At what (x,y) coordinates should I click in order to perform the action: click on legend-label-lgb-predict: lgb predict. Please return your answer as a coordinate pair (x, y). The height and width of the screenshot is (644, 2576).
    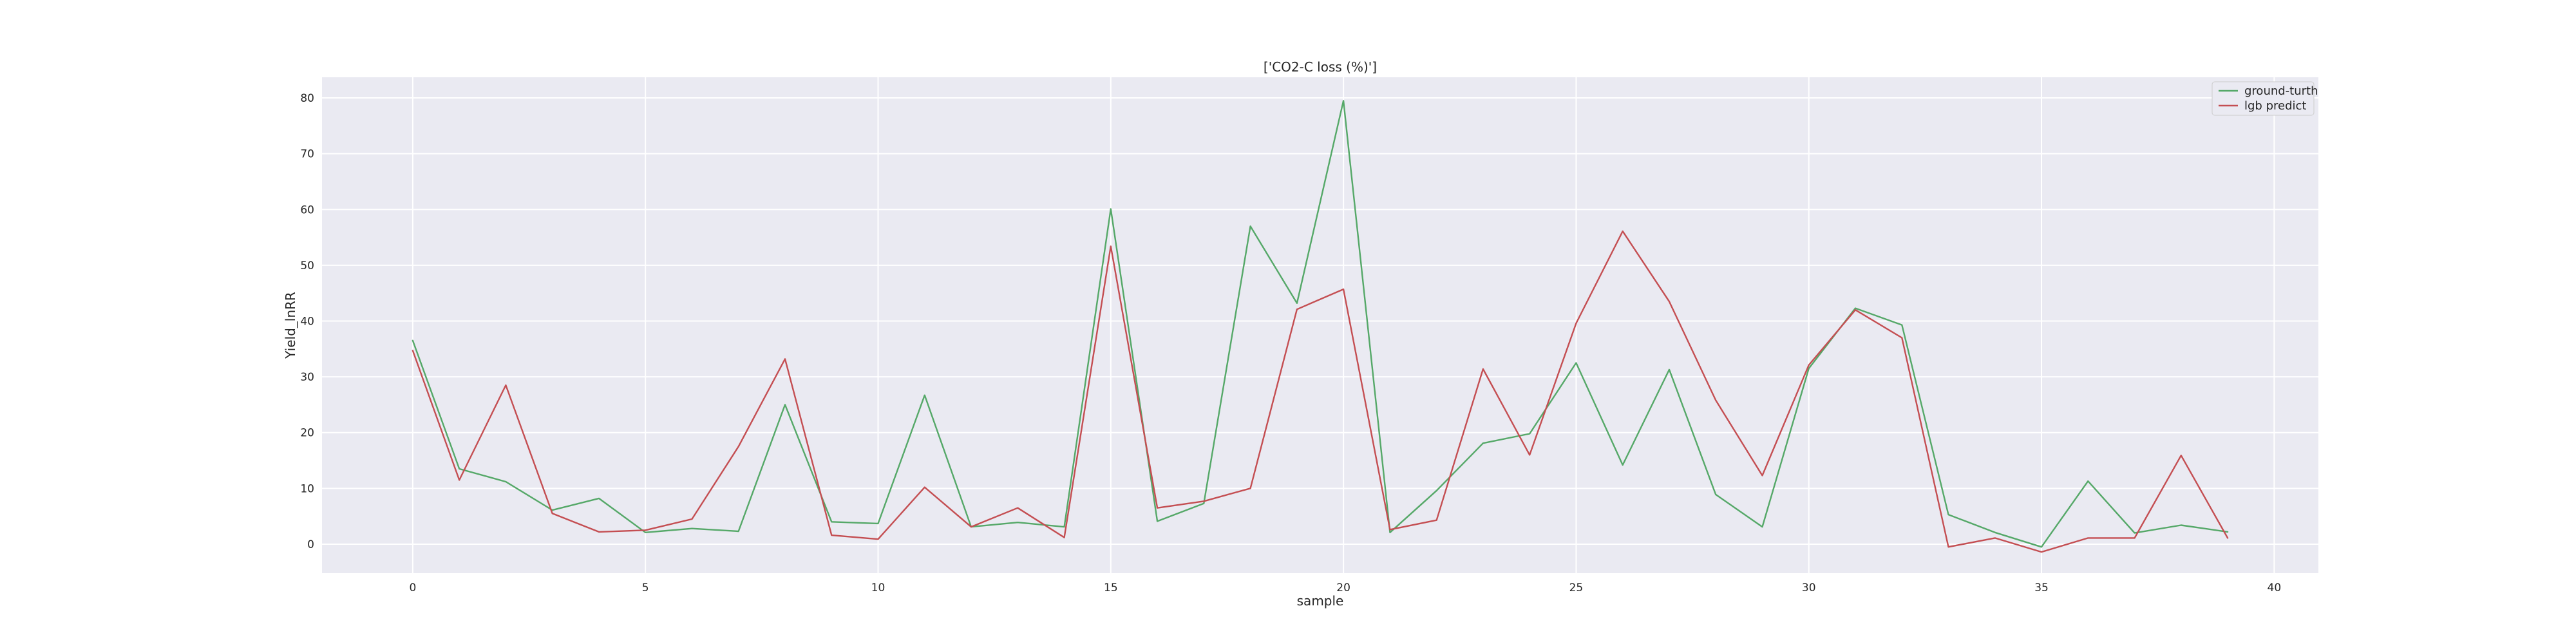
    Looking at the image, I should click on (2275, 106).